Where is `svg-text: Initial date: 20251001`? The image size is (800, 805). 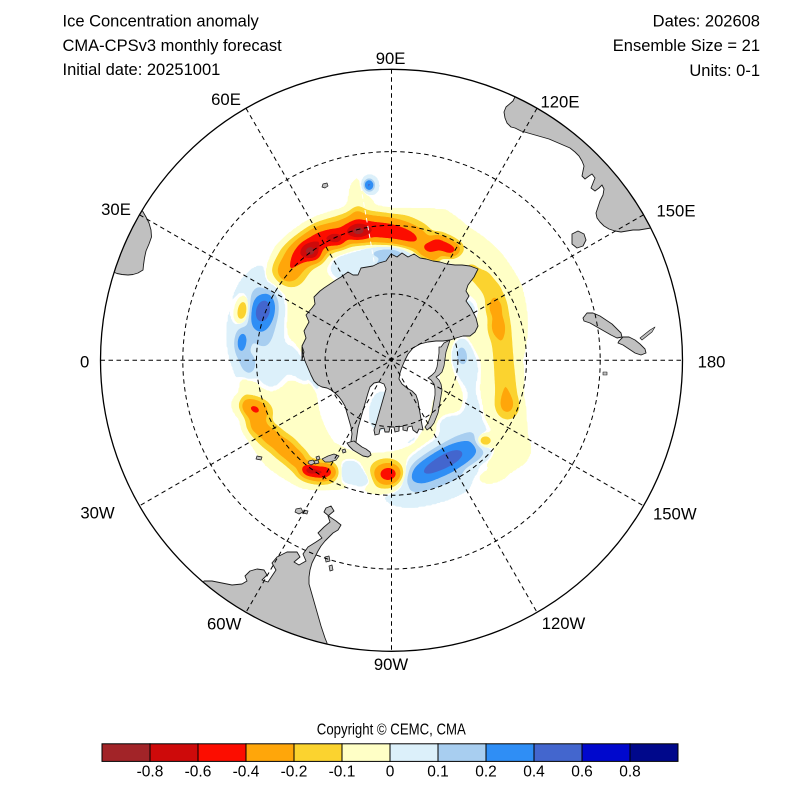
svg-text: Initial date: 20251001 is located at coordinates (142, 70).